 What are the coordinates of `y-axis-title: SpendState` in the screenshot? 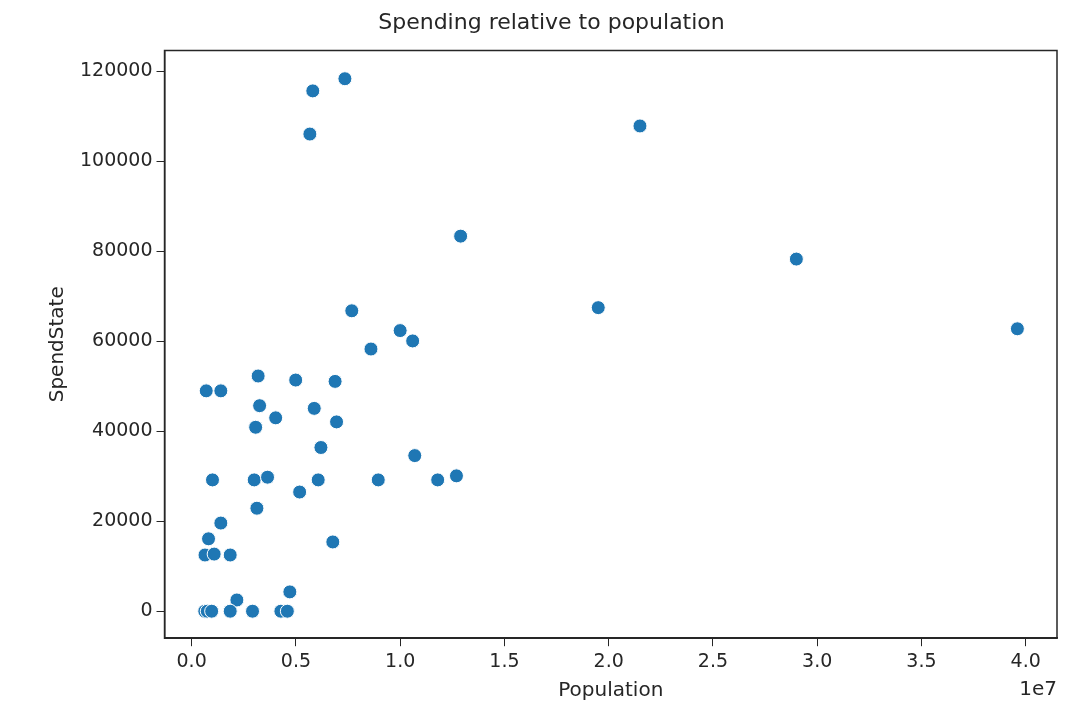 It's located at (56, 344).